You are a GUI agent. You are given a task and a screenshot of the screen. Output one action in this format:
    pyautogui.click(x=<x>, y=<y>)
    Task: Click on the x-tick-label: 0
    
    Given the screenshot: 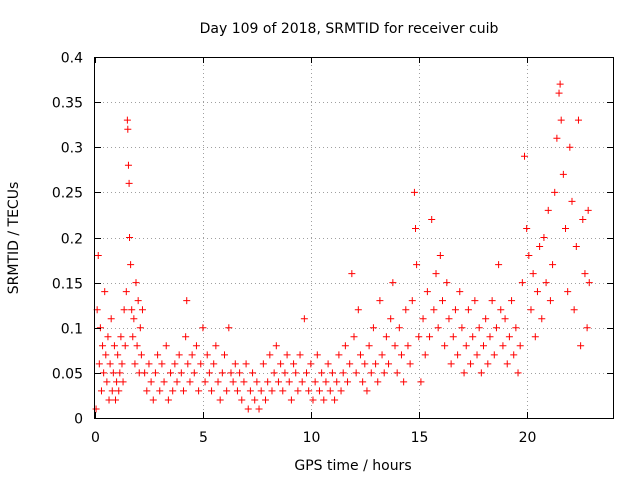 What is the action you would take?
    pyautogui.click(x=95, y=438)
    